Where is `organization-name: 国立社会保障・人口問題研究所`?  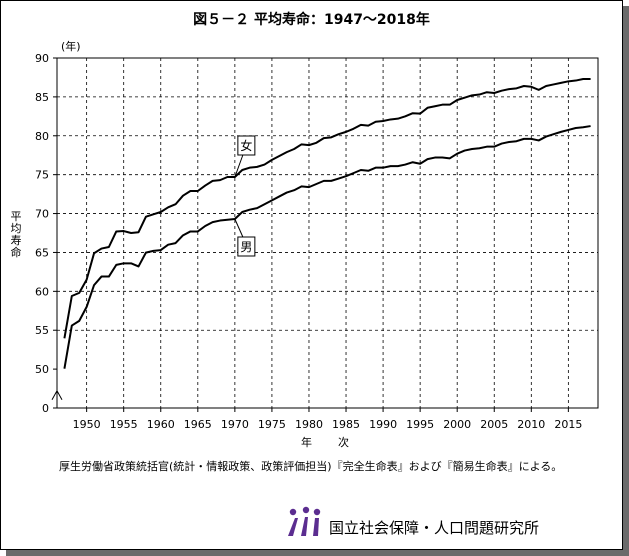 organization-name: 国立社会保障・人口問題研究所 is located at coordinates (434, 528).